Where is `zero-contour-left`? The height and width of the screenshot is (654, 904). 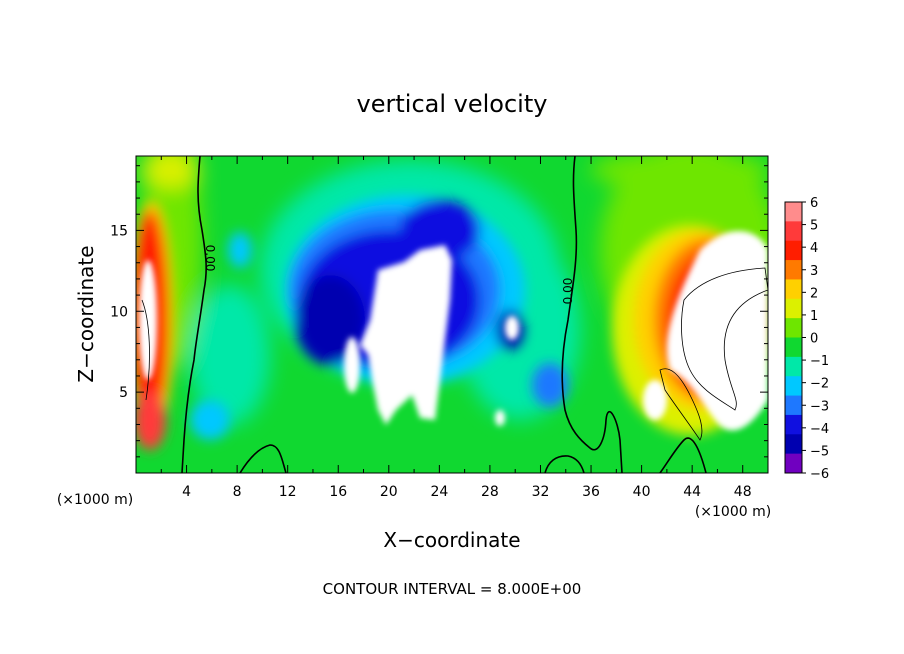 zero-contour-left is located at coordinates (194, 314).